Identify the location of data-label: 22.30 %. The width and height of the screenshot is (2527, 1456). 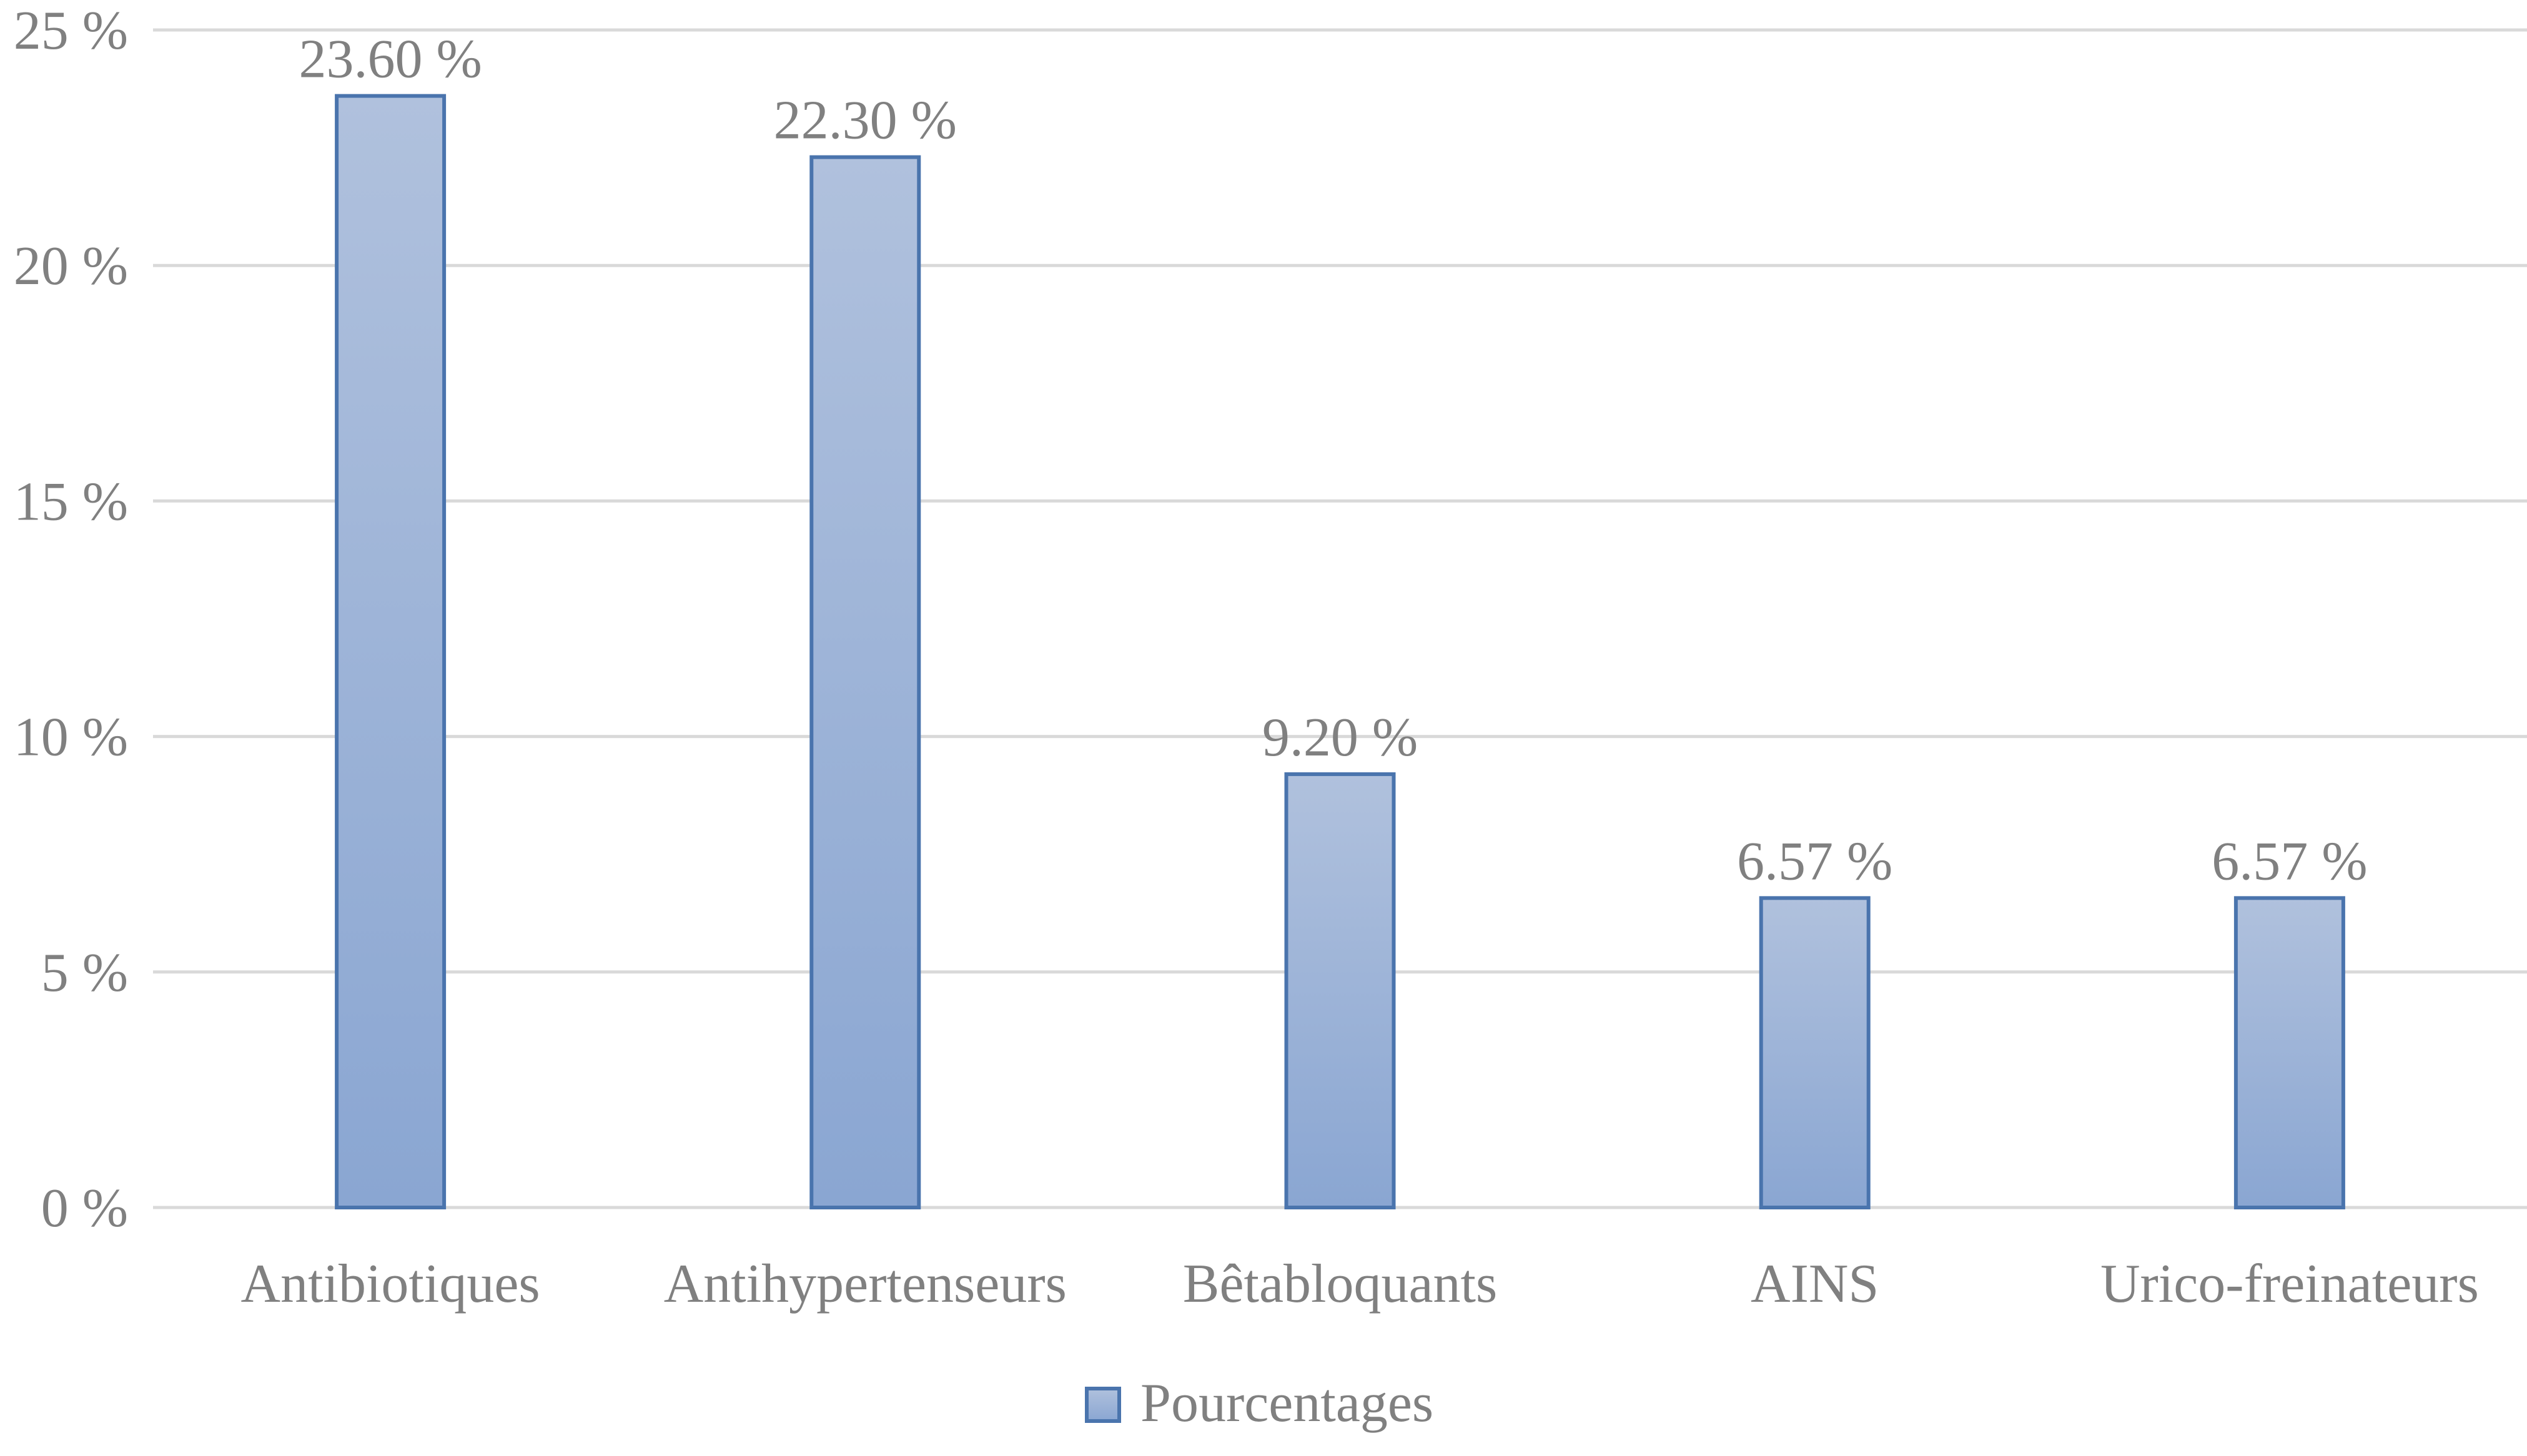
(865, 121).